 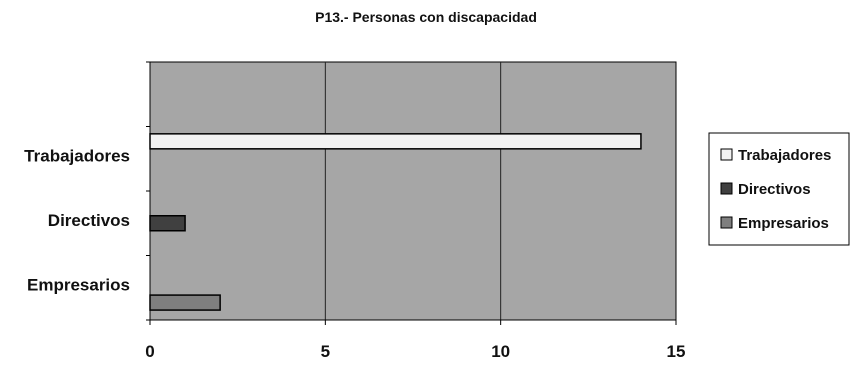 I want to click on gridlines, so click(x=413, y=191).